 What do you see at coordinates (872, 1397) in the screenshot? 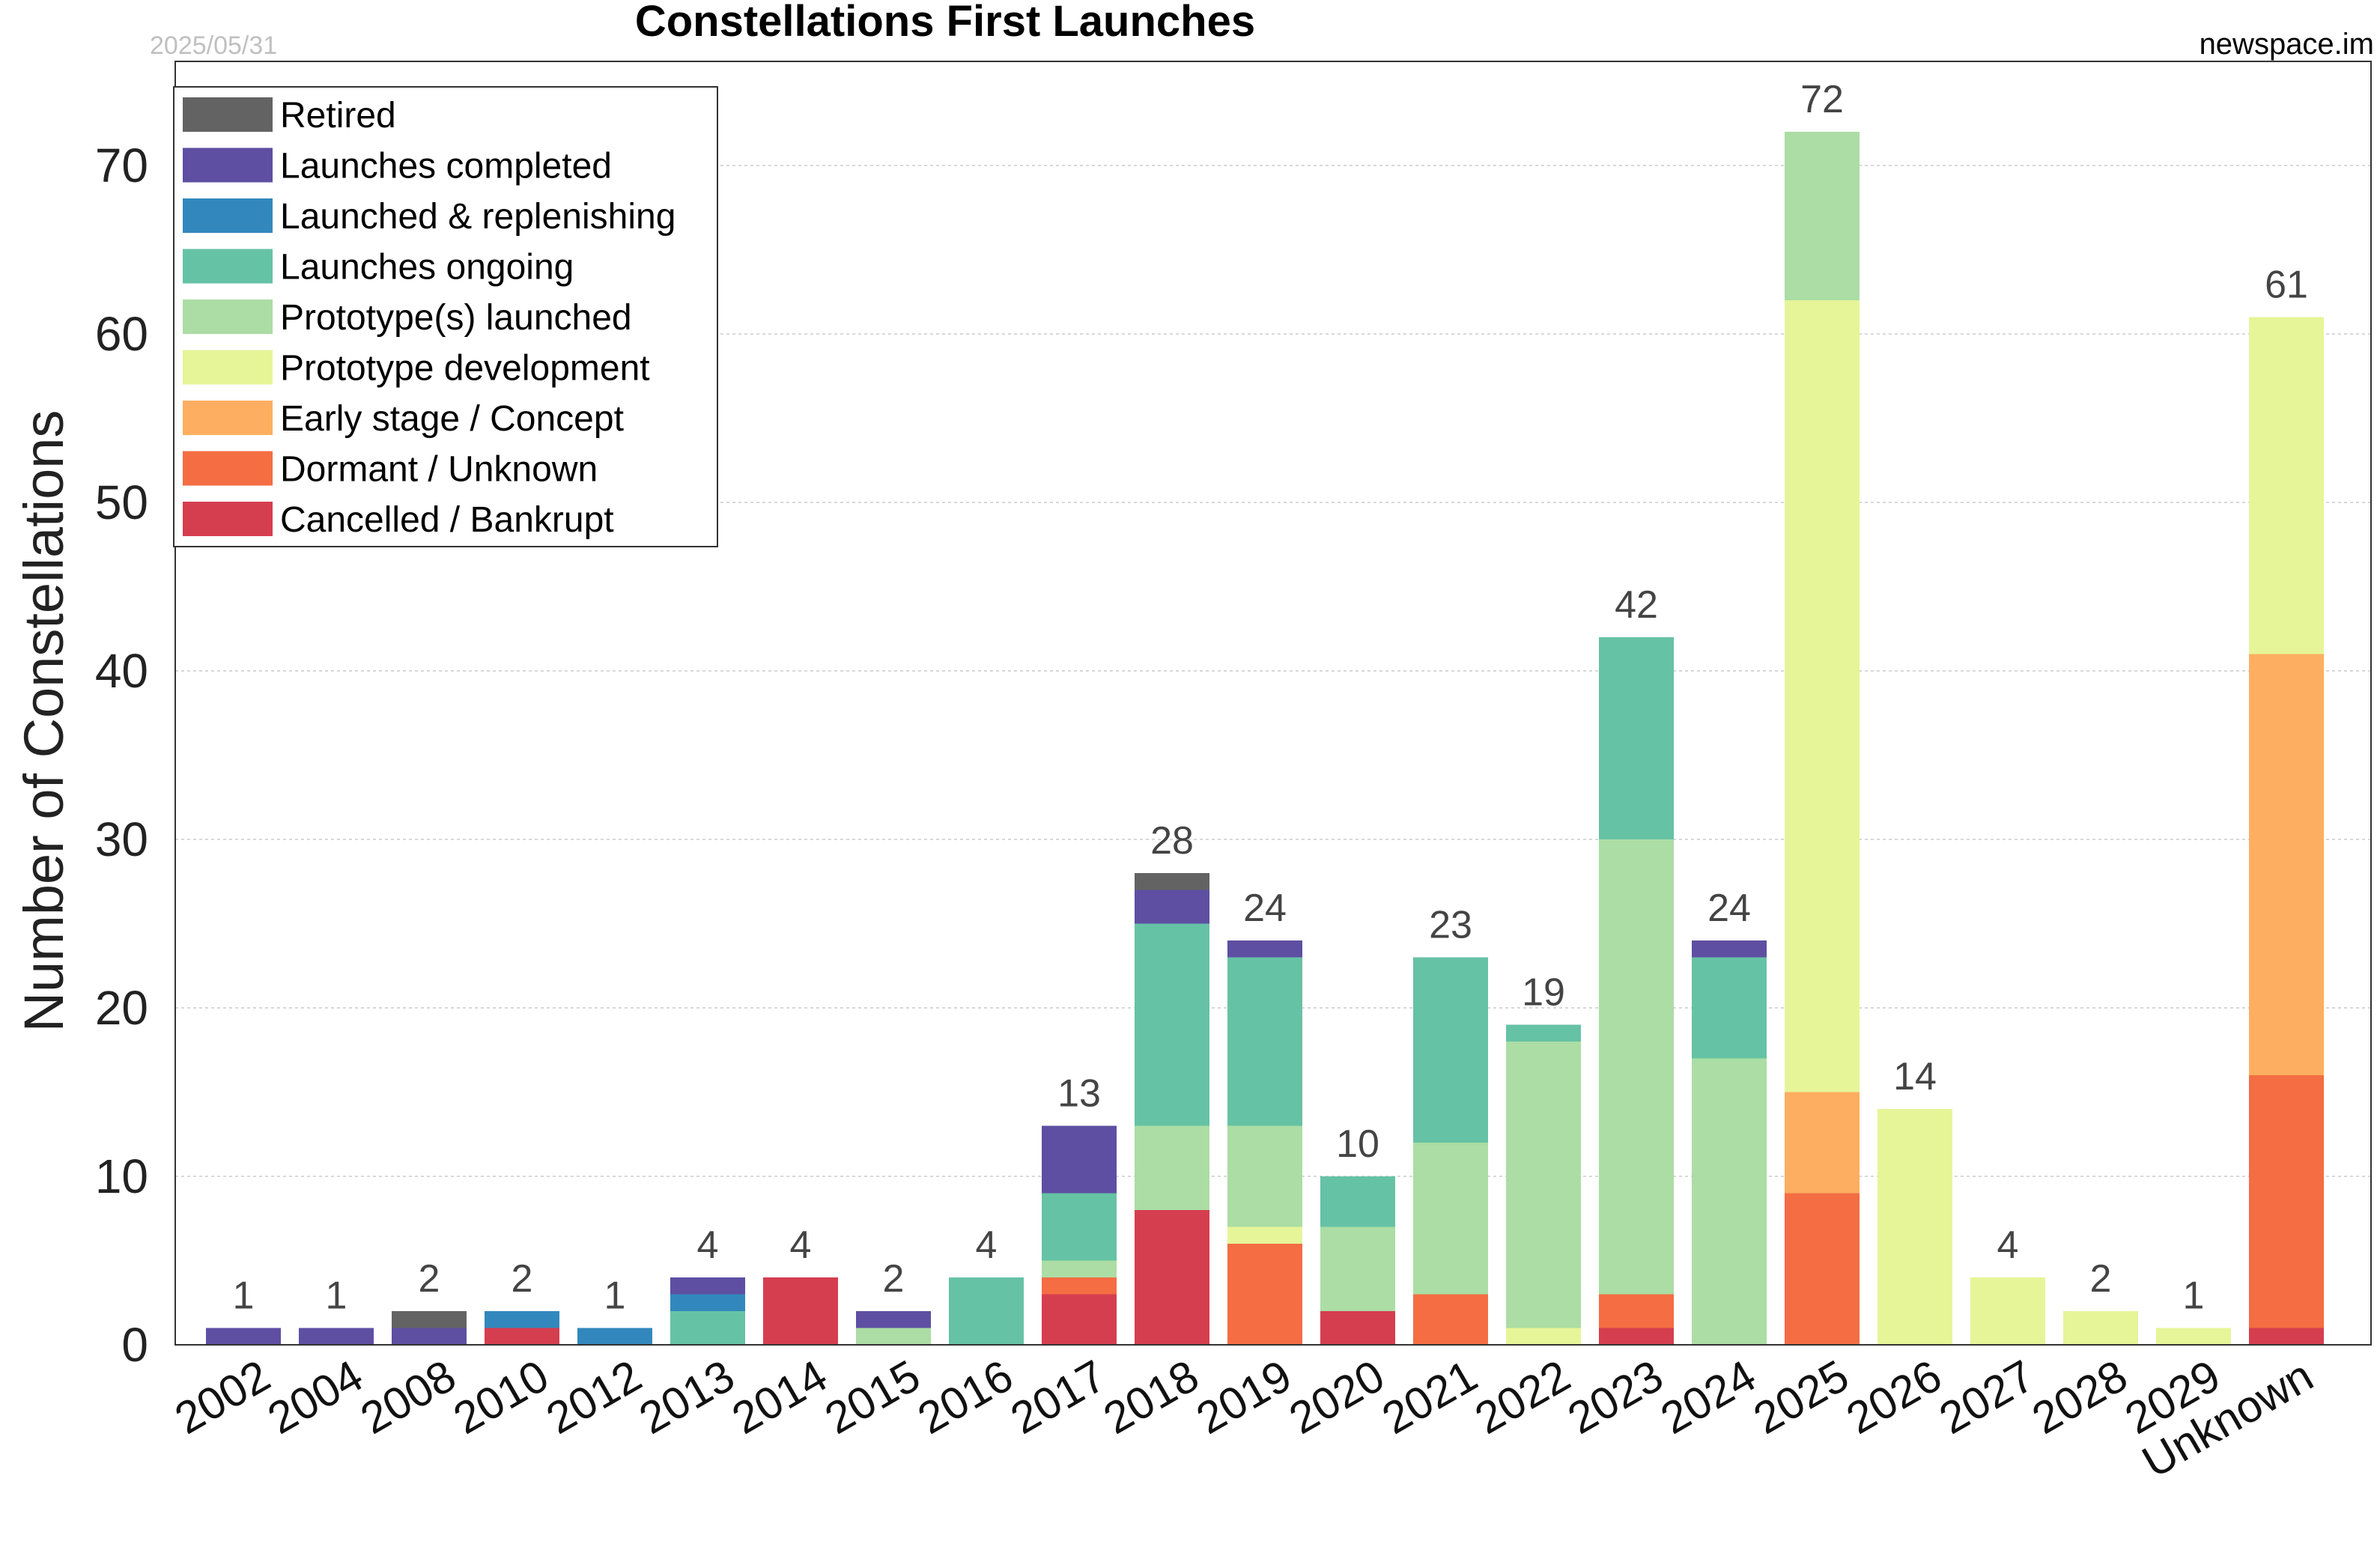
I see `x-tick-label: 2015` at bounding box center [872, 1397].